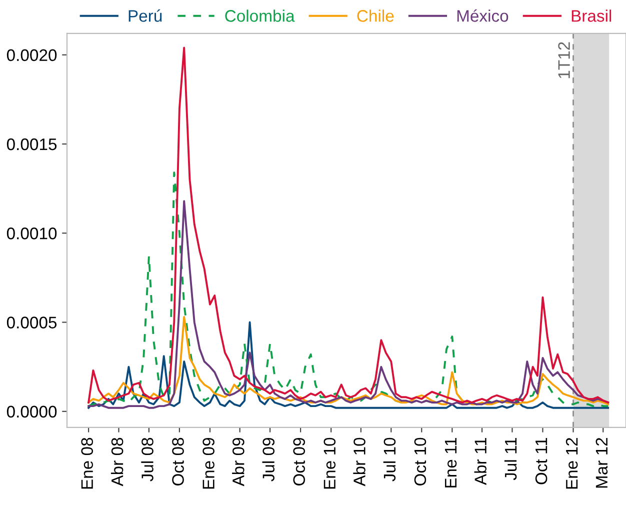 This screenshot has width=626, height=515. I want to click on legend-label: Brasil, so click(592, 16).